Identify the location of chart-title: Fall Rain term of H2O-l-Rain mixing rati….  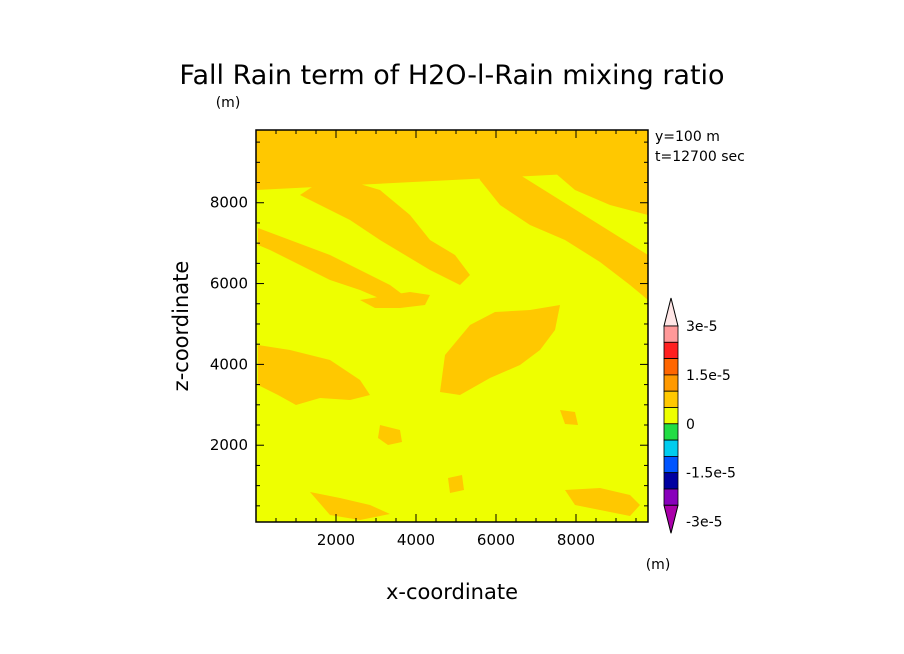
(451, 75).